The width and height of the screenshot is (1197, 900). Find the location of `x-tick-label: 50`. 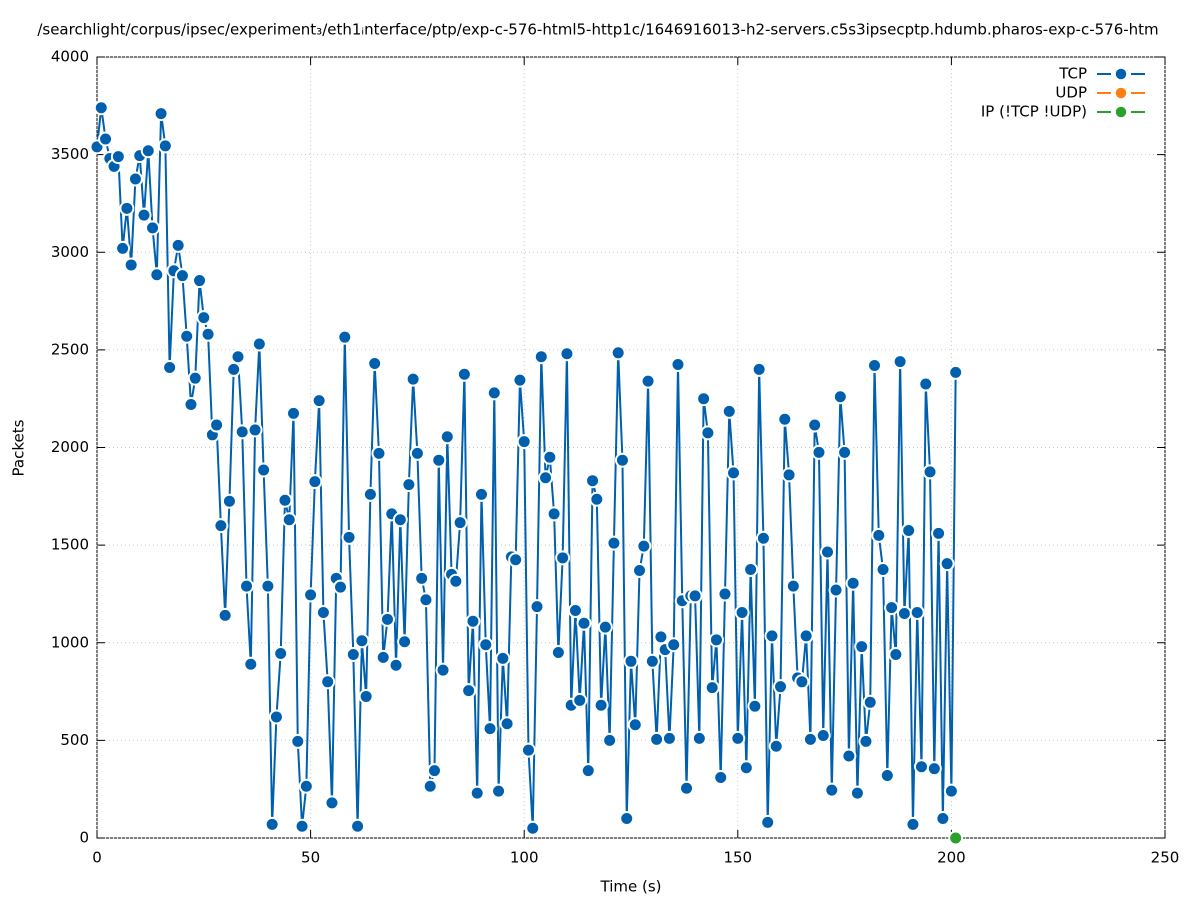

x-tick-label: 50 is located at coordinates (310, 858).